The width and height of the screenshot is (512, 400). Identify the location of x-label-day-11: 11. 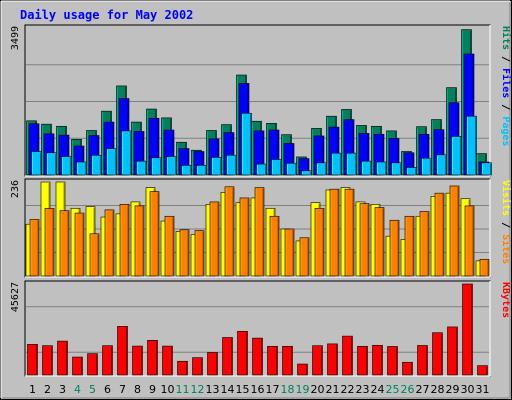
(183, 389).